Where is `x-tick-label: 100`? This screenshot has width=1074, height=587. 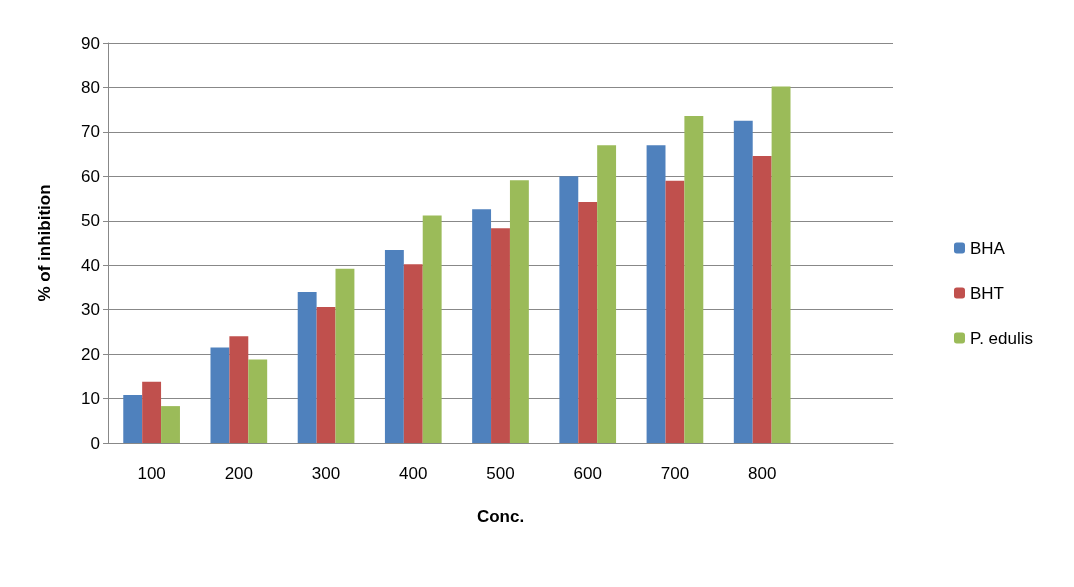
x-tick-label: 100 is located at coordinates (151, 473).